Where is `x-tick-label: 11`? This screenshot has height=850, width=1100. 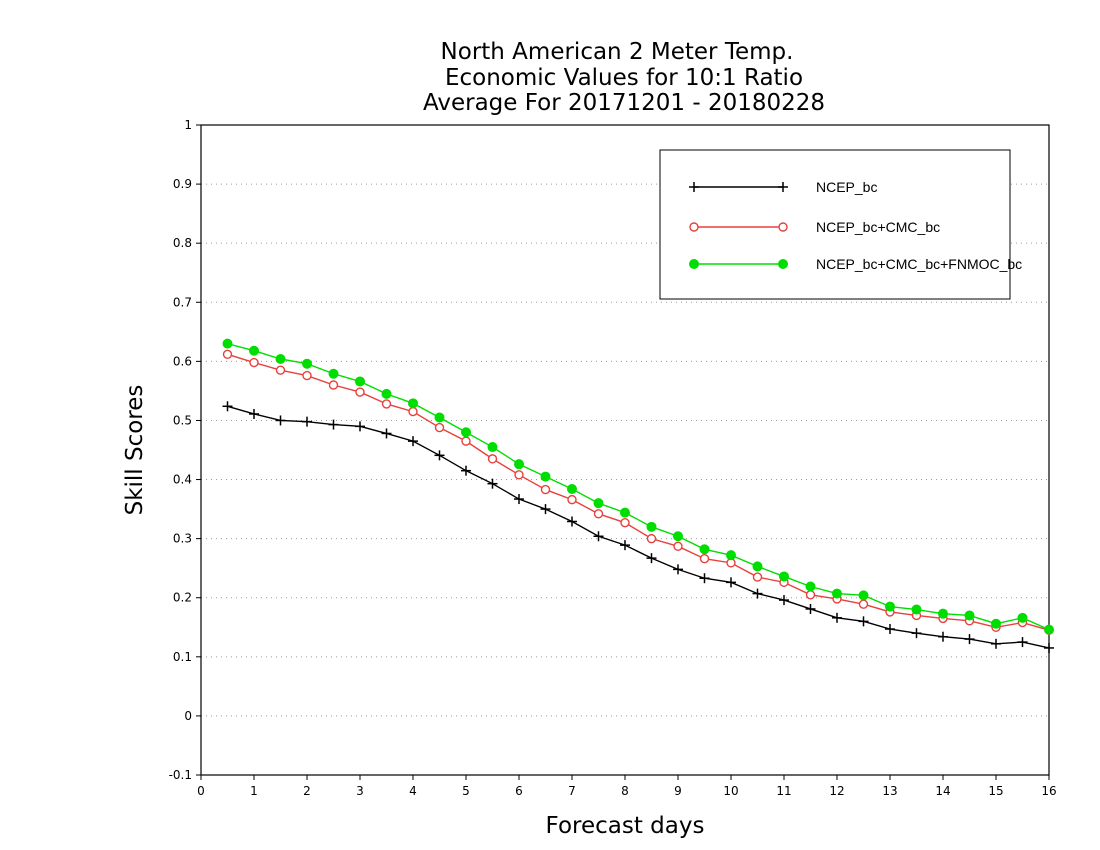
x-tick-label: 11 is located at coordinates (783, 791).